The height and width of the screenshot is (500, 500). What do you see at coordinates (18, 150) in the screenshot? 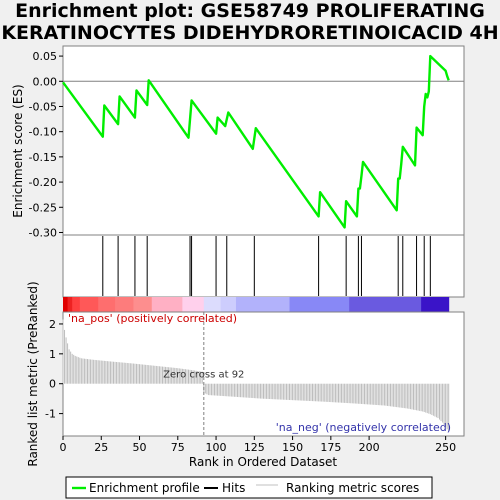
I see `es-y-axis-label: Enrichment score (ES)` at bounding box center [18, 150].